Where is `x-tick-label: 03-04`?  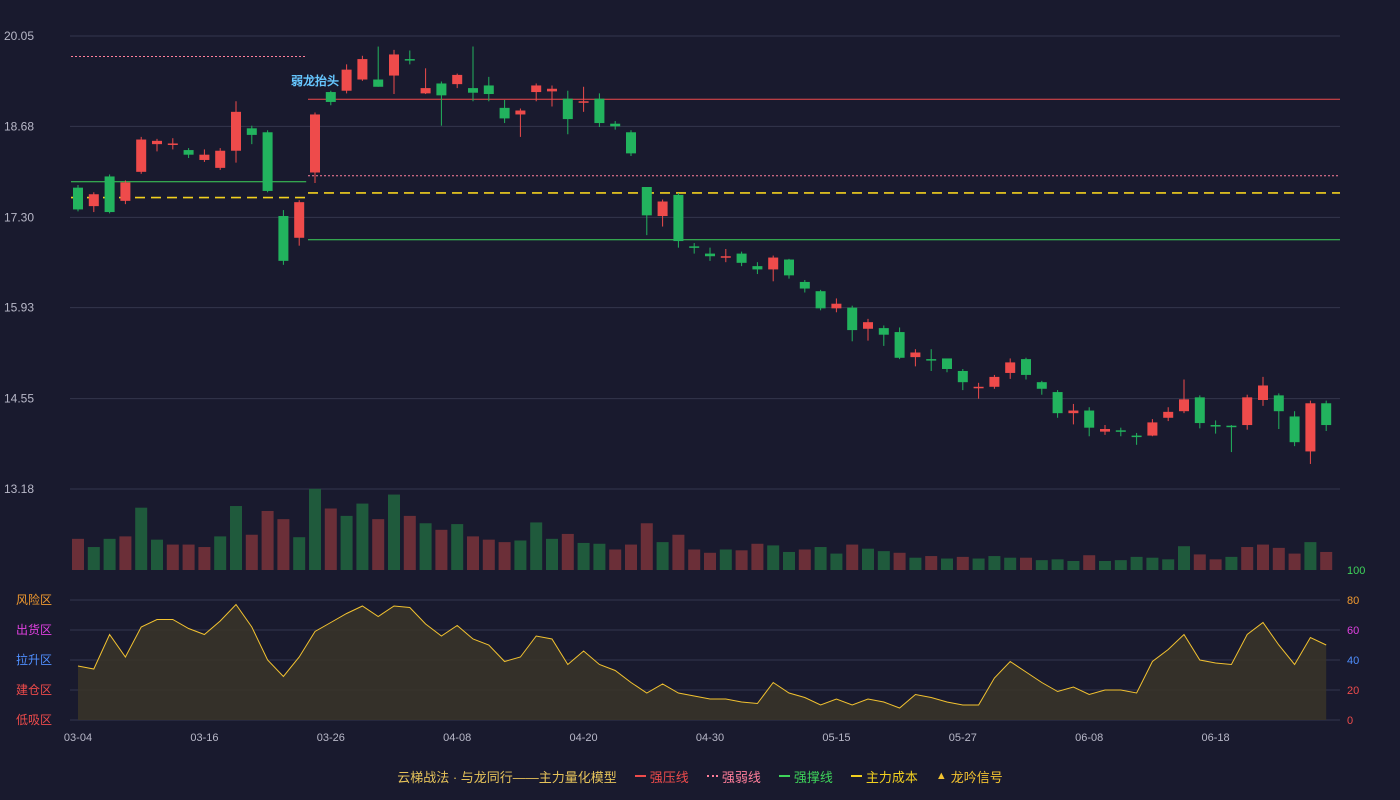
x-tick-label: 03-04 is located at coordinates (78, 738).